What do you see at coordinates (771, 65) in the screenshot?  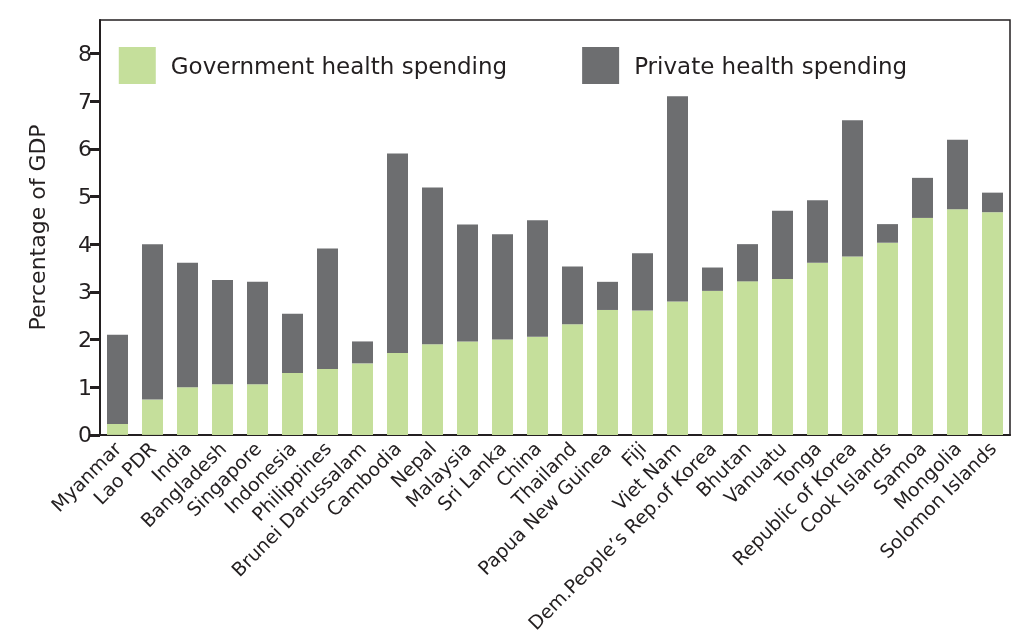 I see `legend-label: Private health spending` at bounding box center [771, 65].